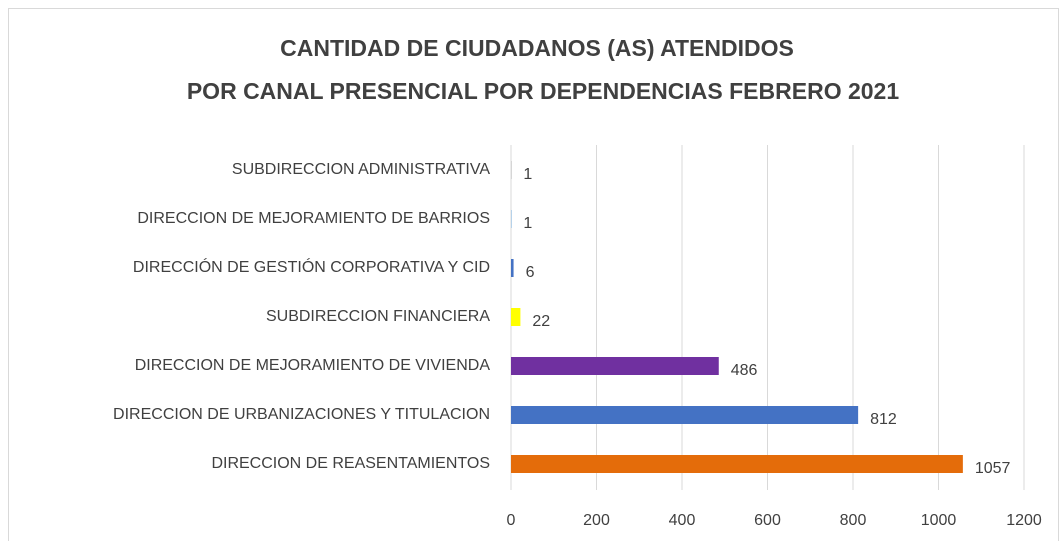  I want to click on x-tick-label: 800, so click(853, 520).